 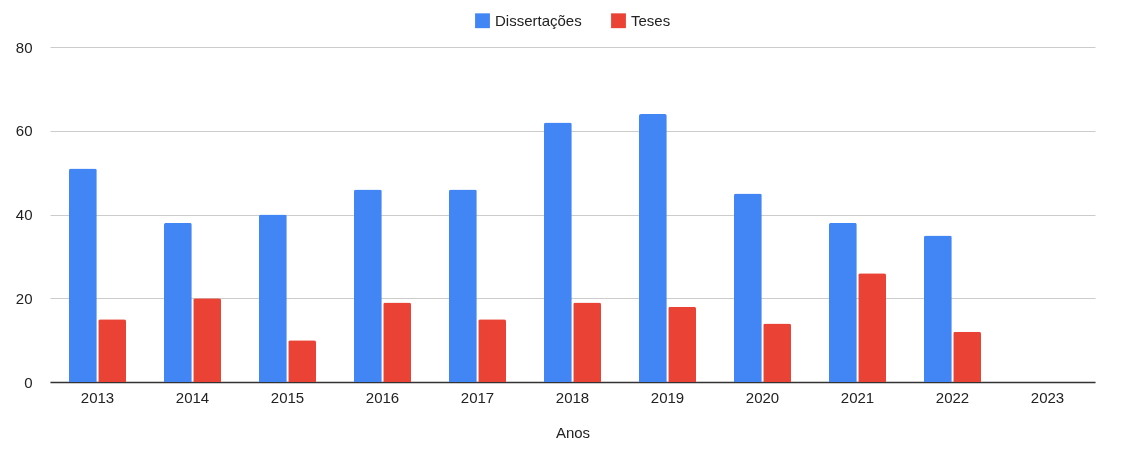 What do you see at coordinates (24, 47) in the screenshot?
I see `y-tick-label: 80` at bounding box center [24, 47].